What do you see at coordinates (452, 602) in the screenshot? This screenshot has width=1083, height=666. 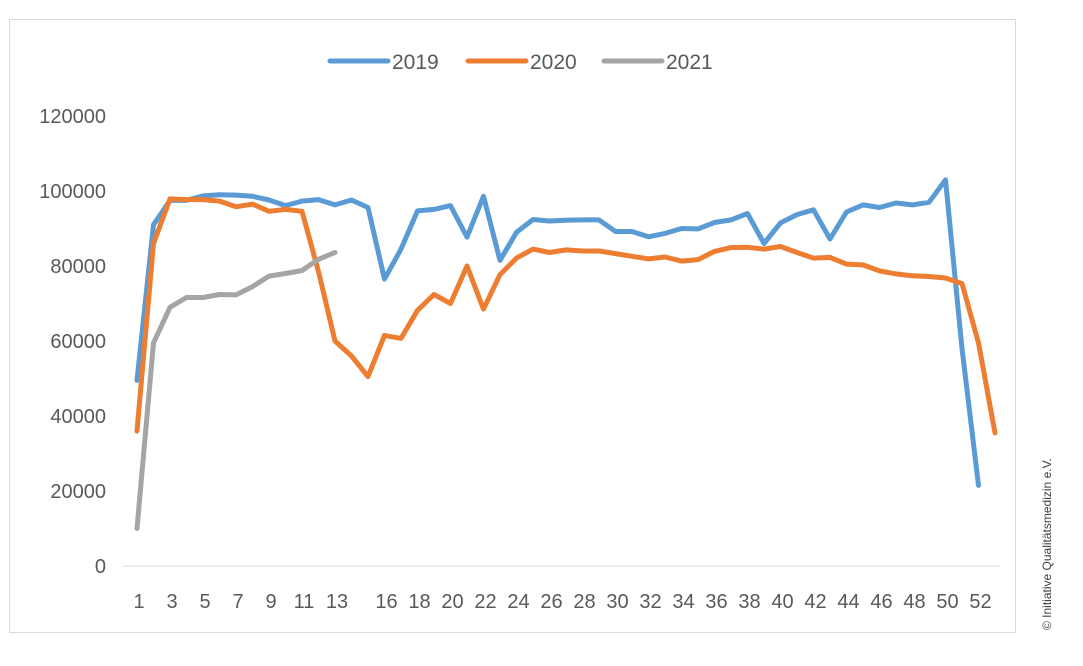 I see `x-tick-label: 20` at bounding box center [452, 602].